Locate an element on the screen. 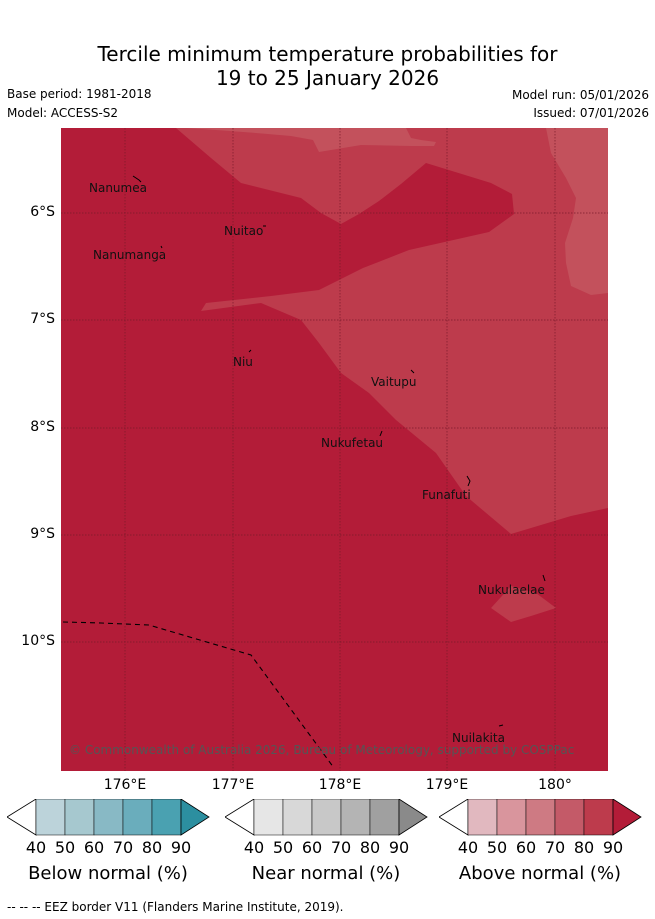 The height and width of the screenshot is (919, 655). tick-near-70: 70 is located at coordinates (341, 847).